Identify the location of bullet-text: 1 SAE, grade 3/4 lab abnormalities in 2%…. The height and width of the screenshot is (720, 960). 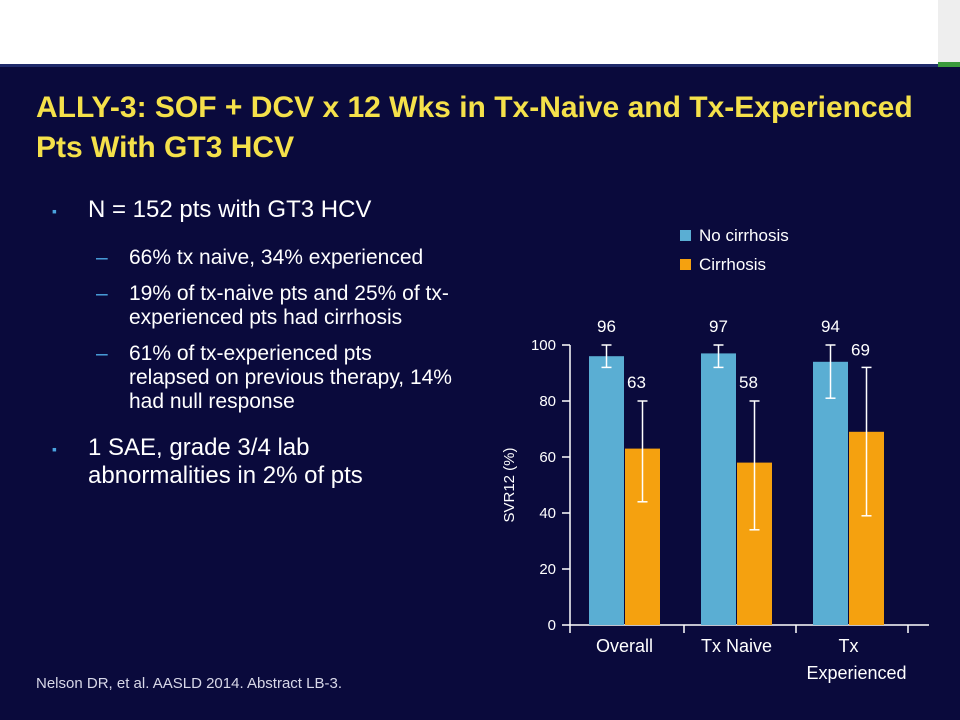
(225, 461).